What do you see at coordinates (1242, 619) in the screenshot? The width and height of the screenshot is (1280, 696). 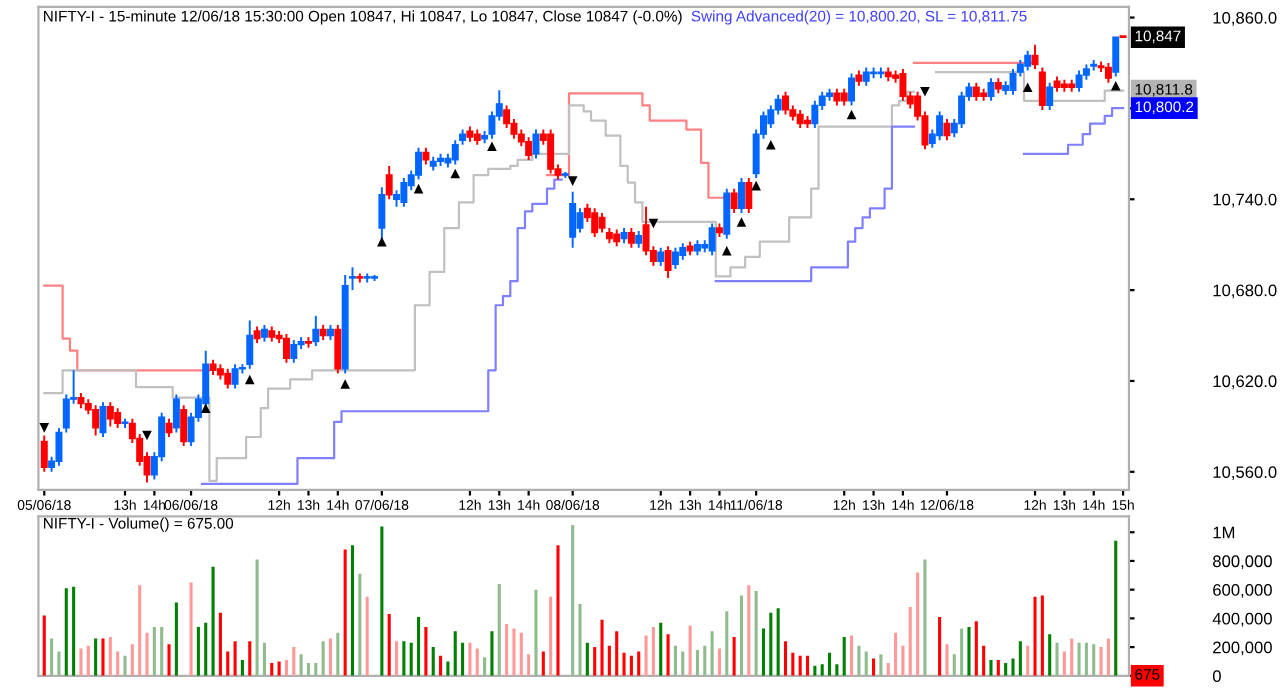 I see `y-tick-label: 400,000` at bounding box center [1242, 619].